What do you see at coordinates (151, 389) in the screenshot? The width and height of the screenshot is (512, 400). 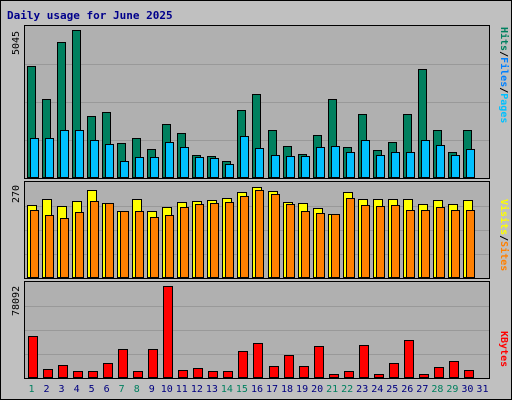 I see `day-label: 9` at bounding box center [151, 389].